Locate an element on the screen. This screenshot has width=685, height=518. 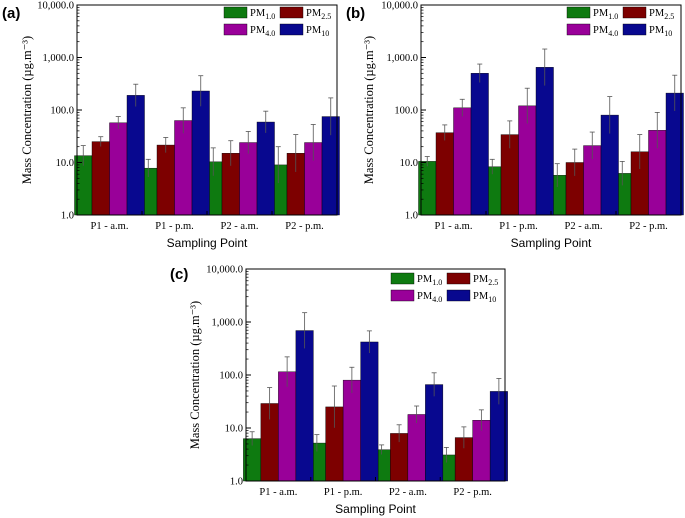
panel-label: (c) is located at coordinates (179, 274).